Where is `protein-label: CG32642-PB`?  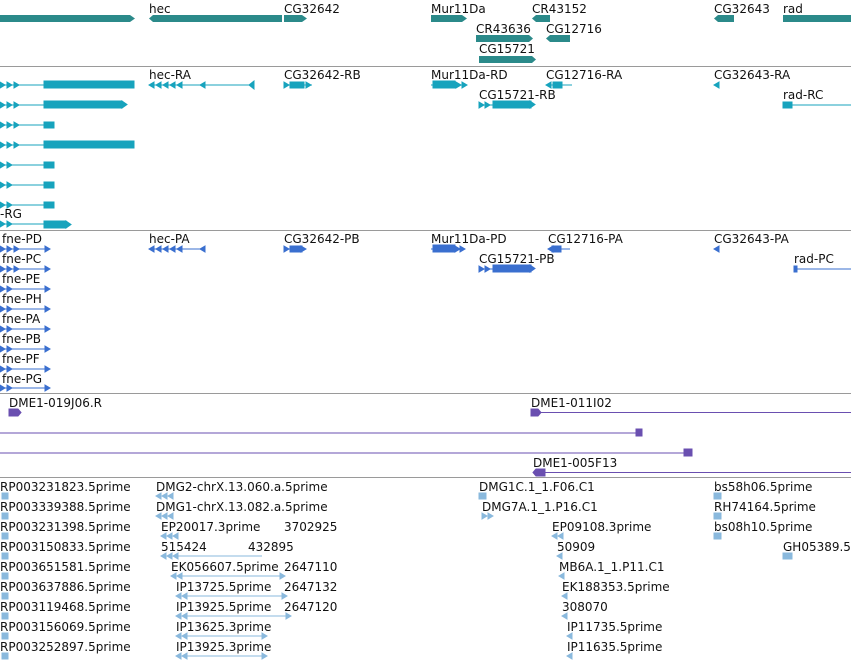 protein-label: CG32642-PB is located at coordinates (322, 239).